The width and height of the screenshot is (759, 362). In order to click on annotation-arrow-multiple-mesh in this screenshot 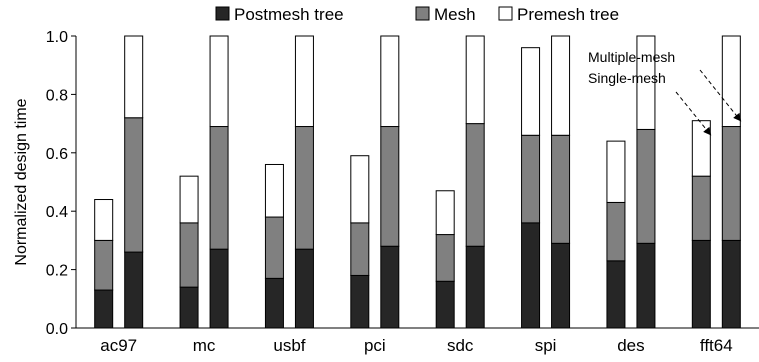, I will do `click(720, 95)`.